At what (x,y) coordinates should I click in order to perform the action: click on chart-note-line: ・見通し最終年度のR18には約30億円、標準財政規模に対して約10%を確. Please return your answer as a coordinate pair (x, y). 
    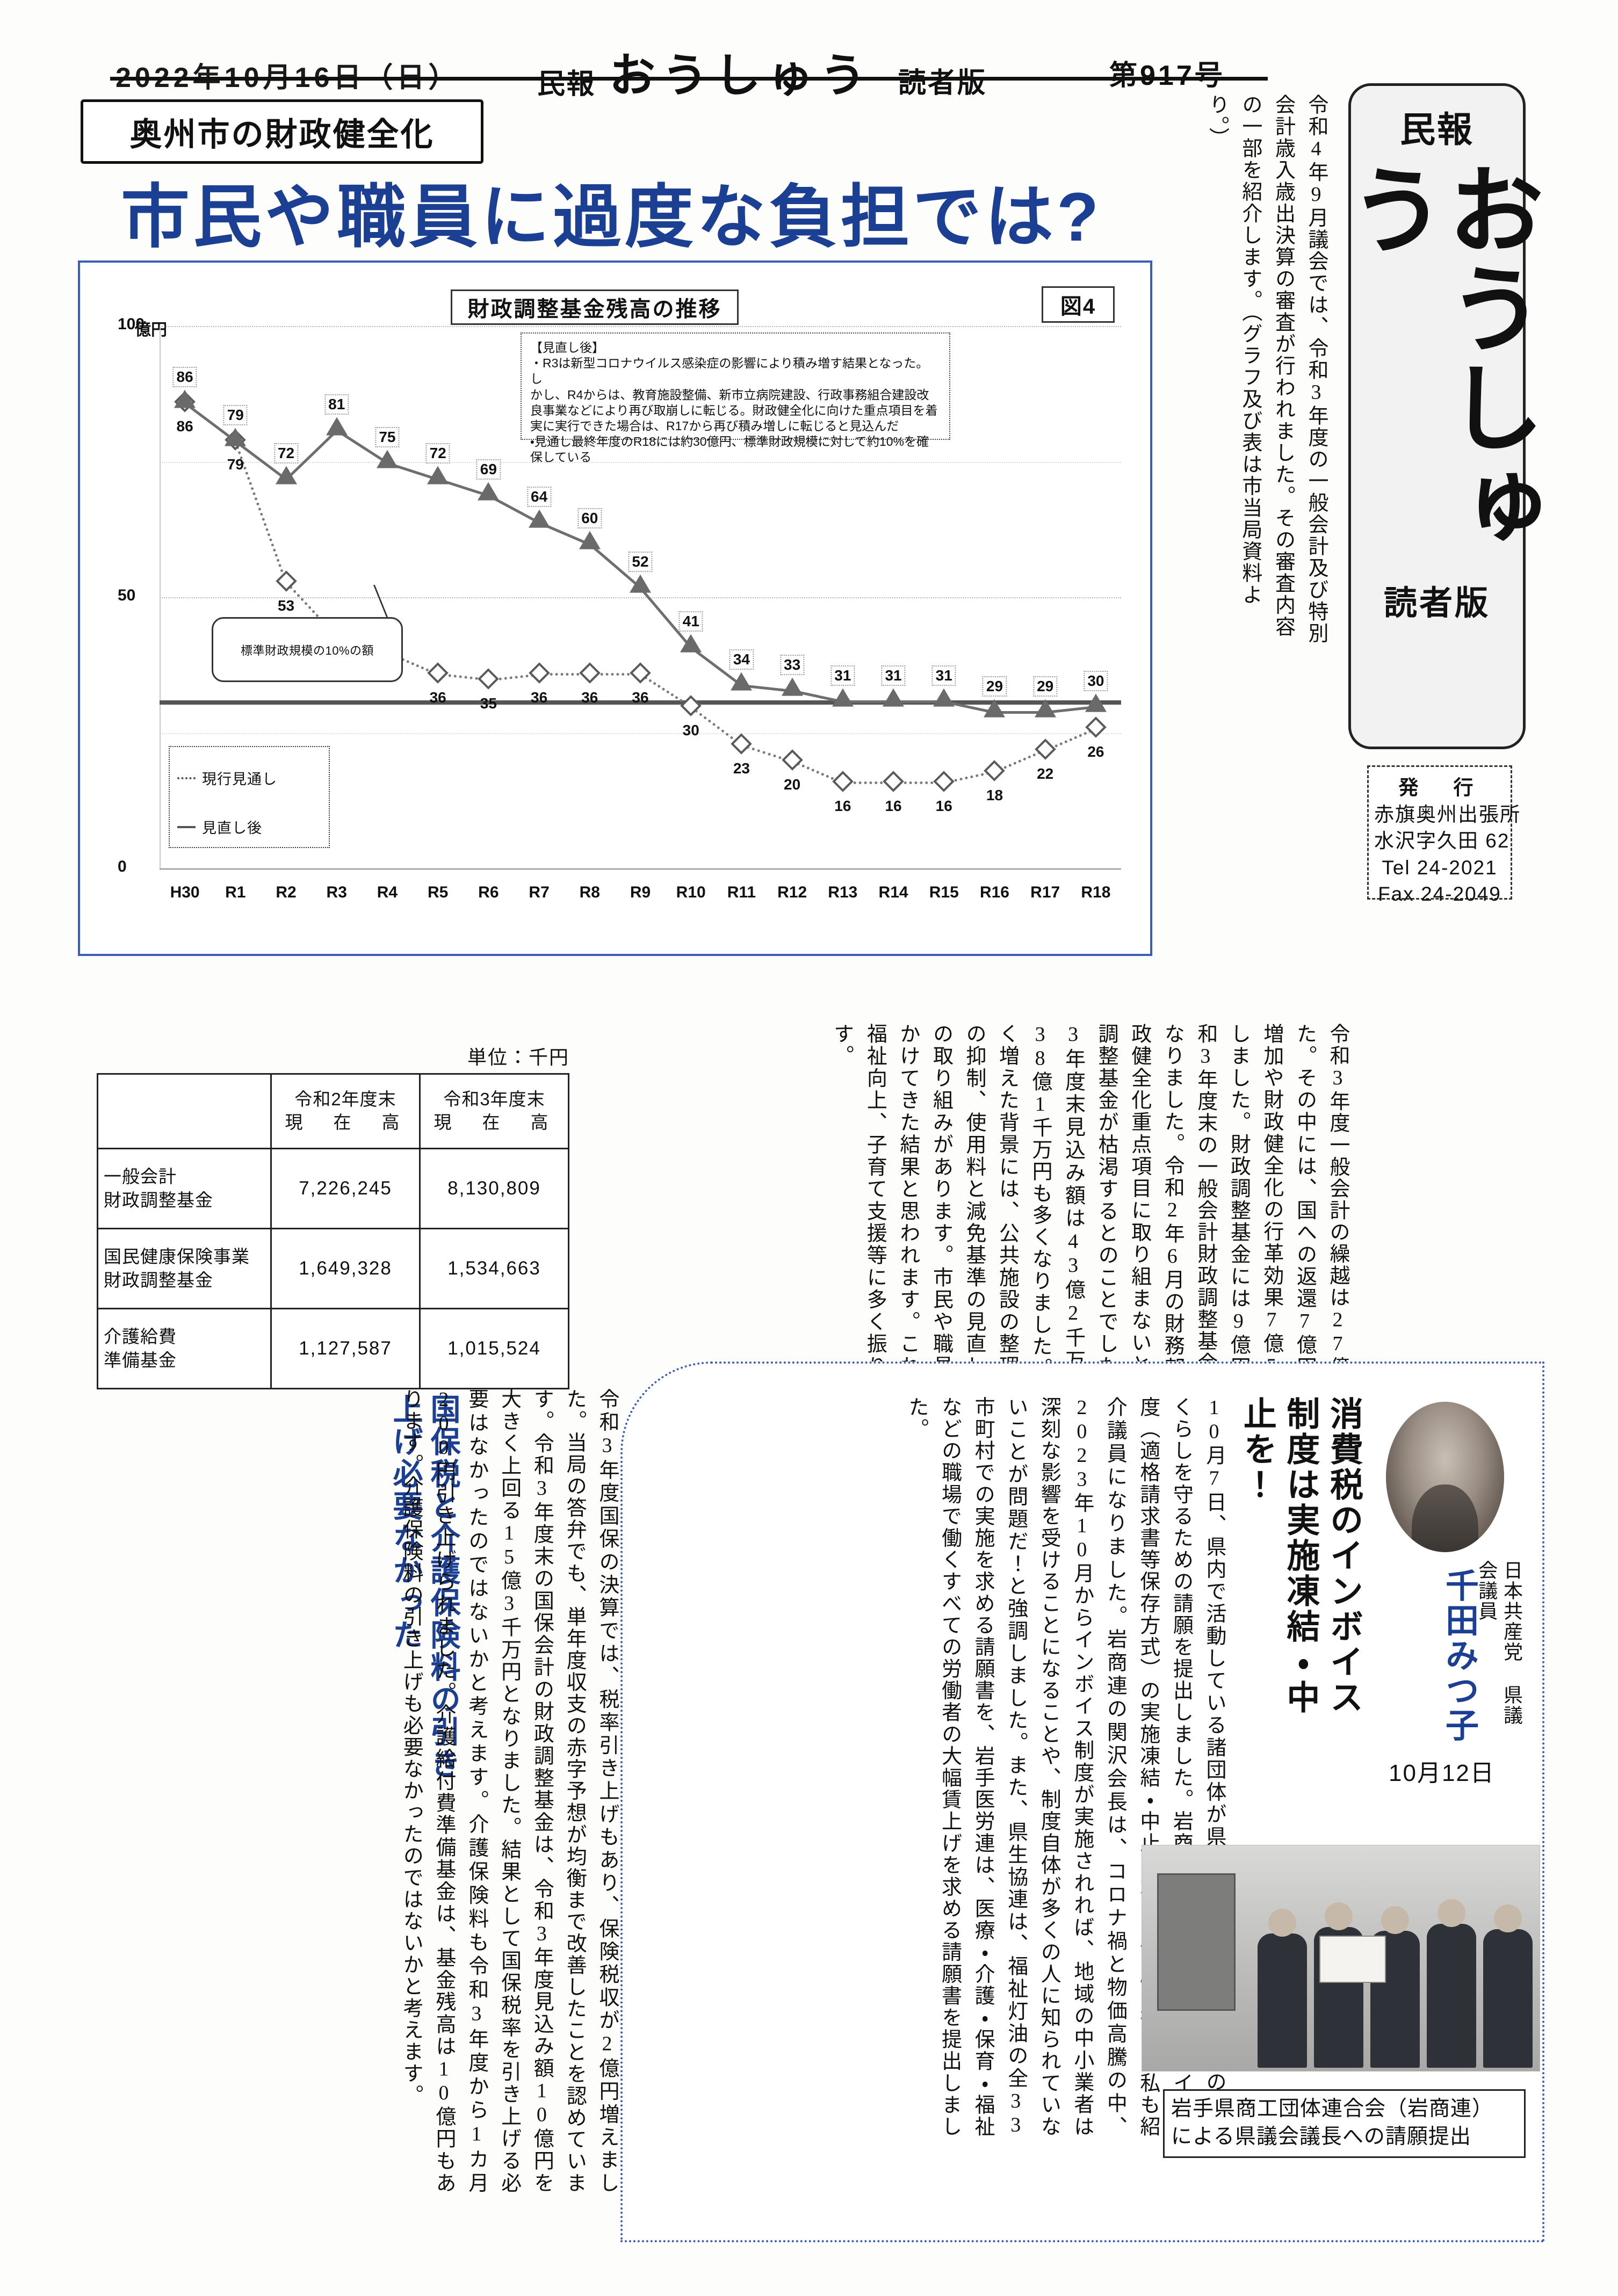
    Looking at the image, I should click on (729, 441).